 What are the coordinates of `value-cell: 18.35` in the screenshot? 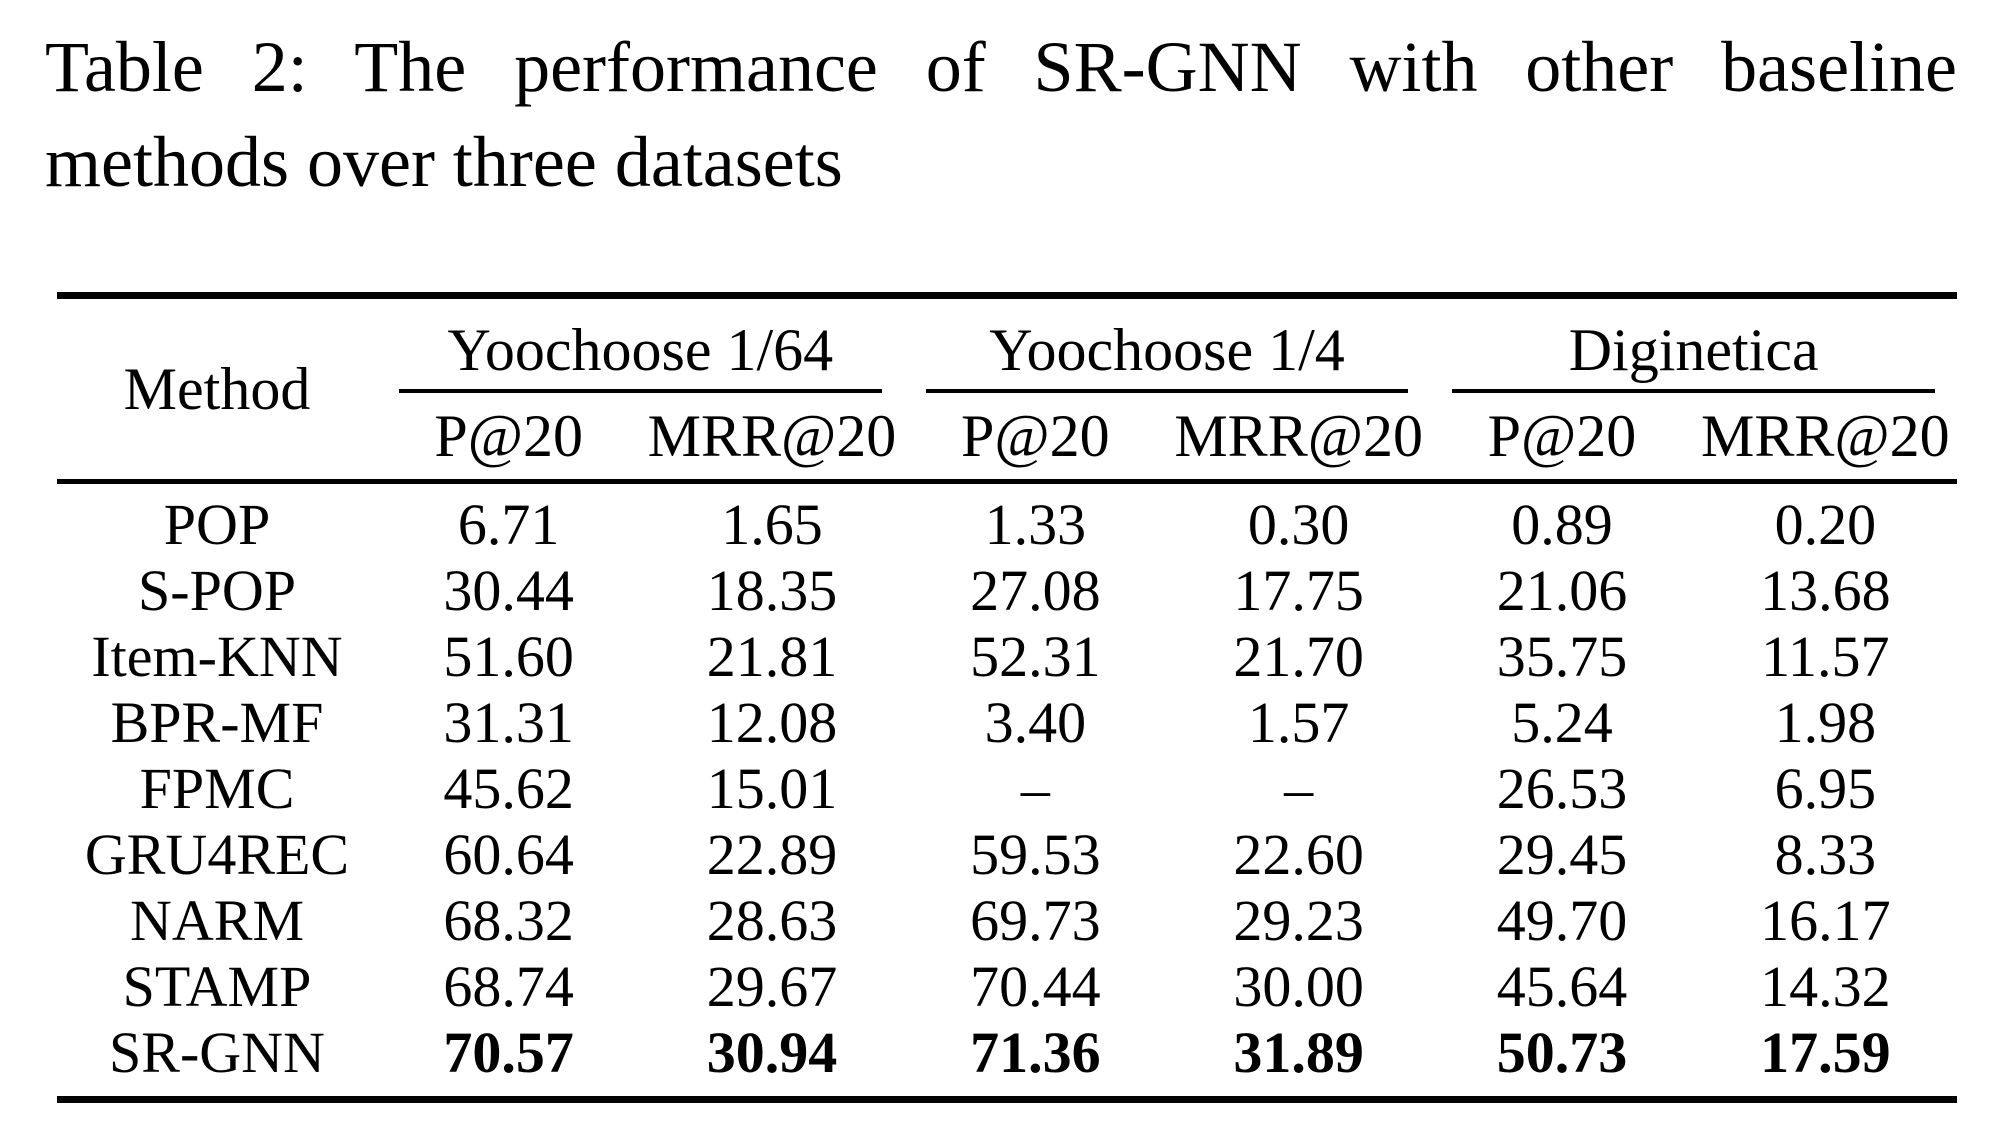 It's located at (772, 590).